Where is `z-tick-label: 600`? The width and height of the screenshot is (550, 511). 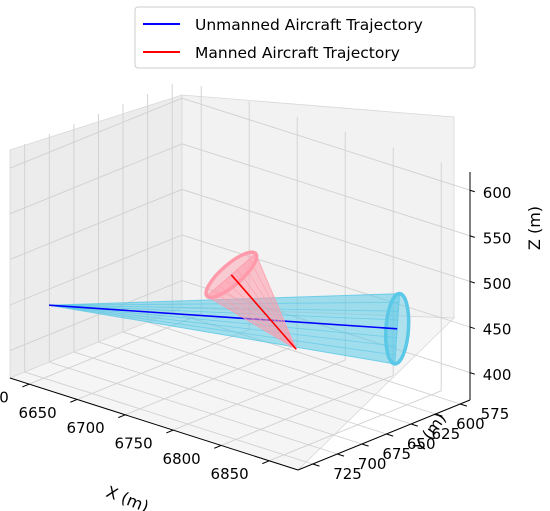 z-tick-label: 600 is located at coordinates (497, 193).